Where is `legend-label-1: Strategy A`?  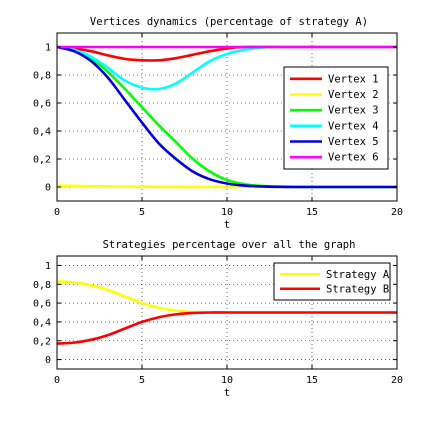 legend-label-1: Strategy A is located at coordinates (358, 275).